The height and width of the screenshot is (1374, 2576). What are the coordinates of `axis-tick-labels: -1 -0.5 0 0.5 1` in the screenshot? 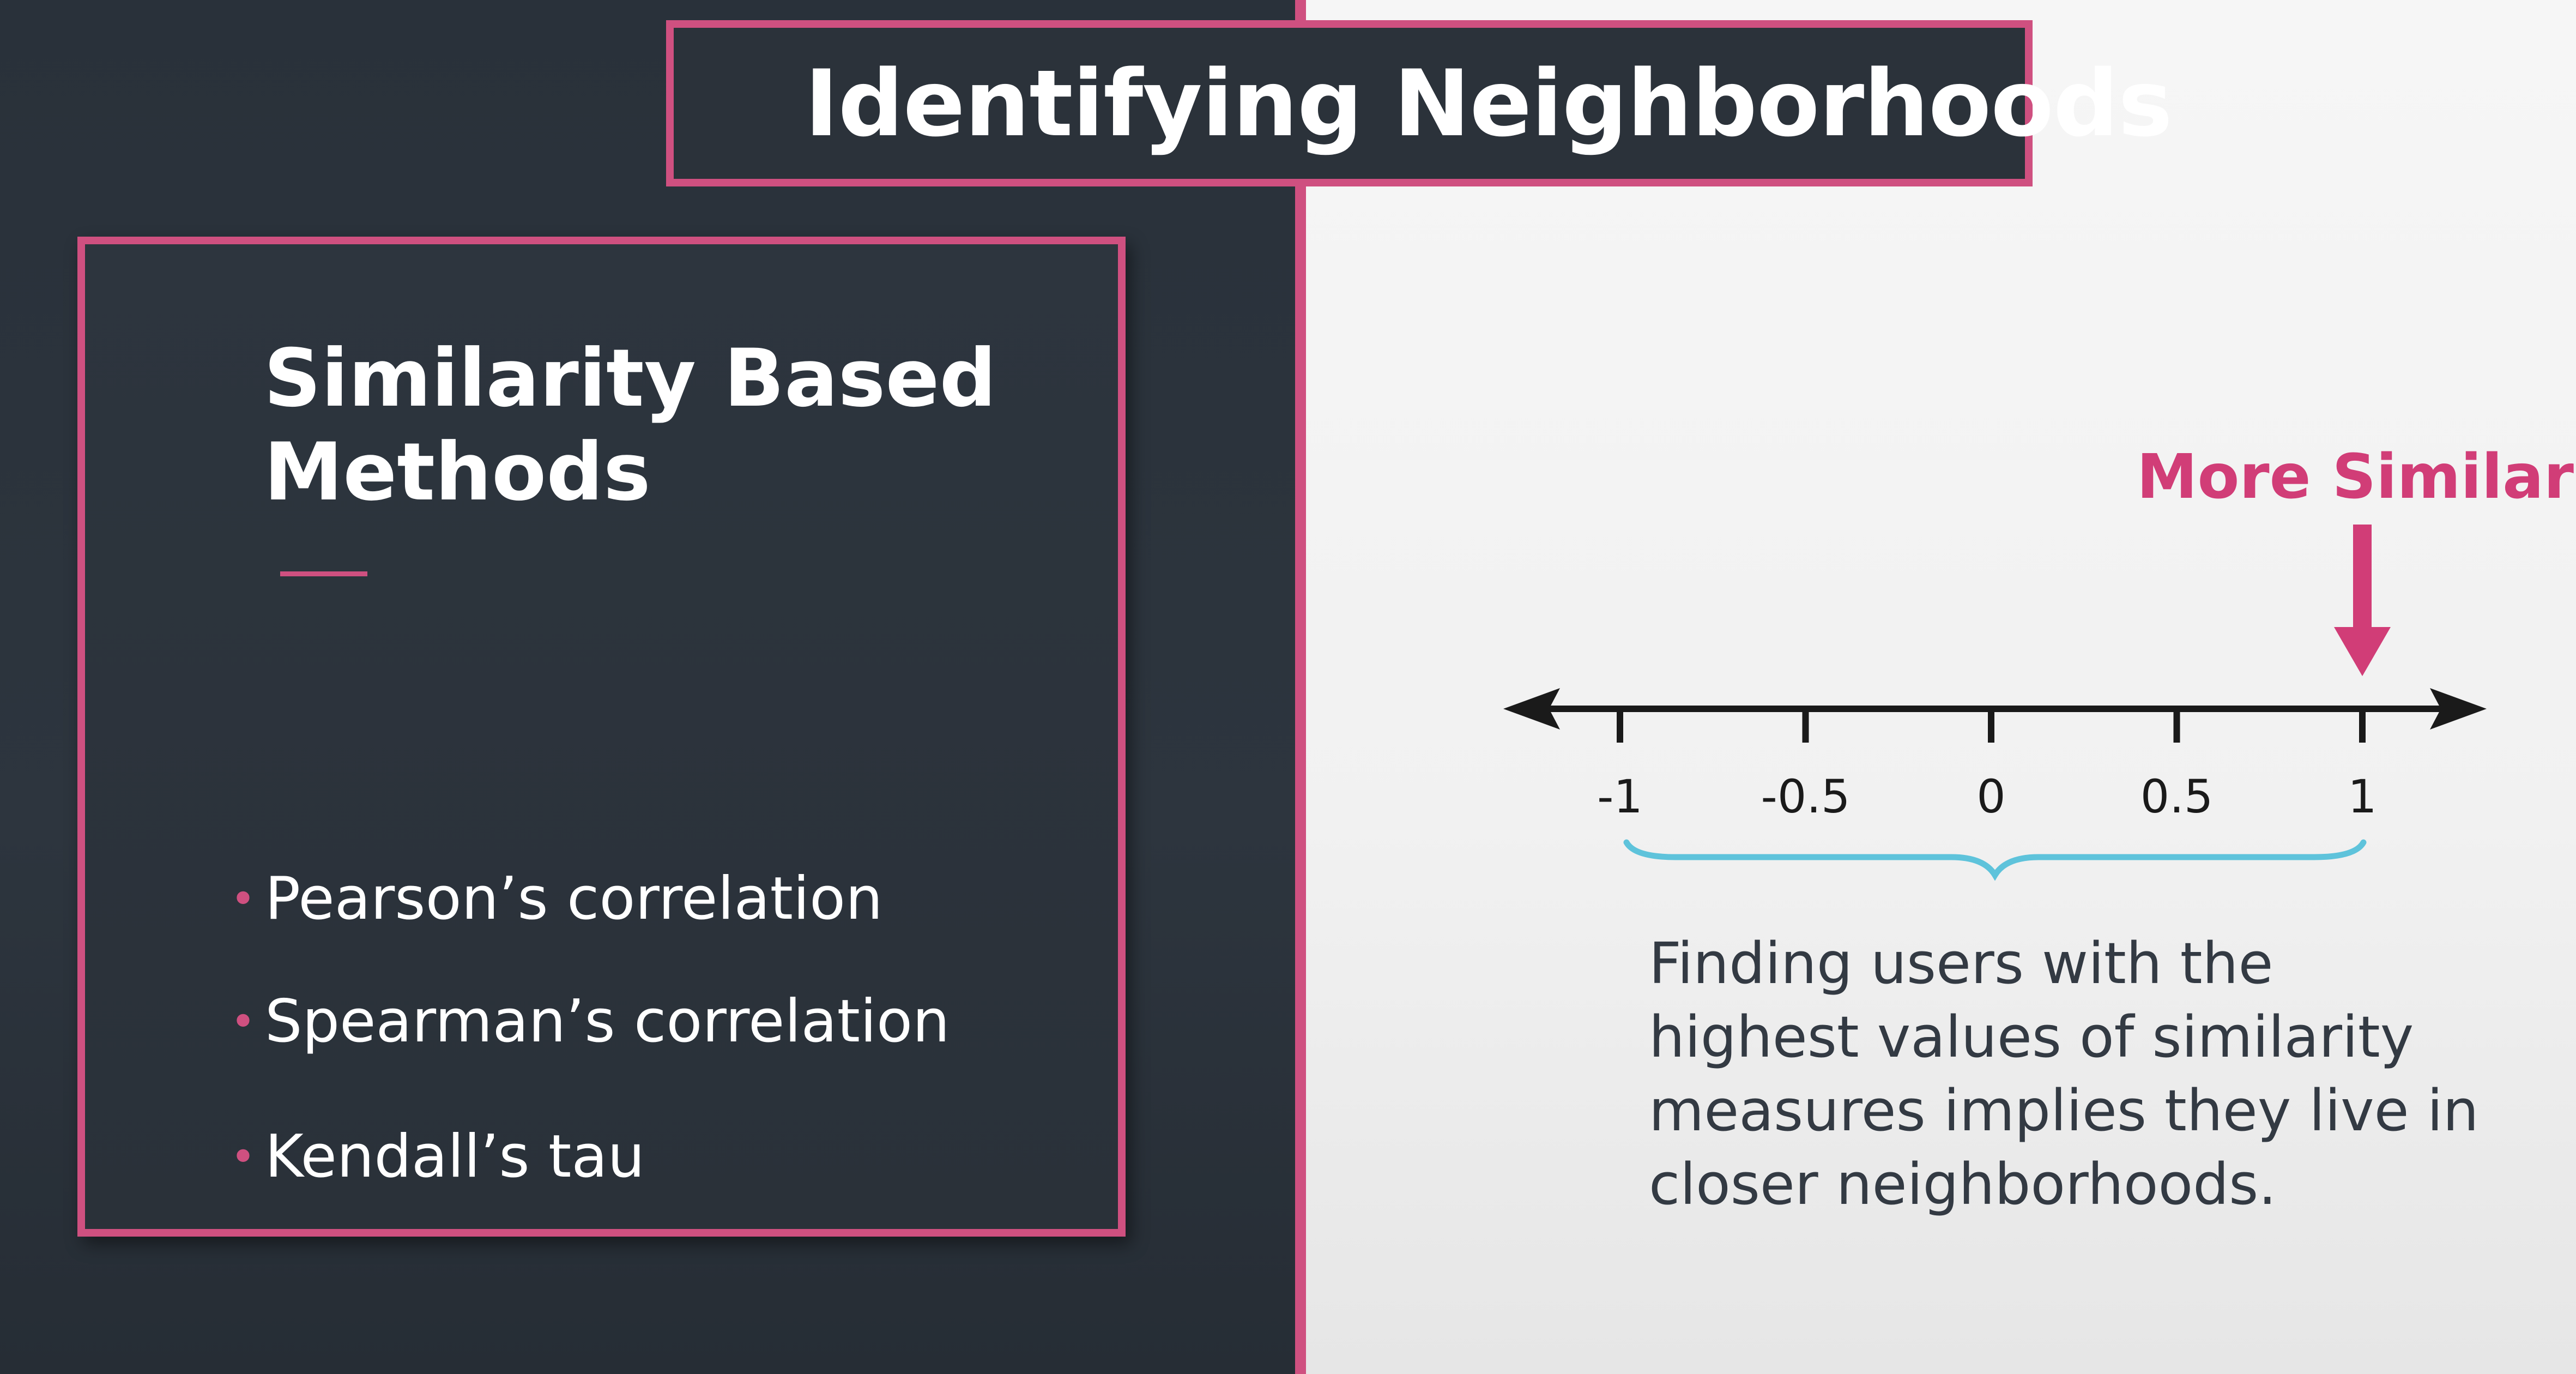 It's located at (1987, 796).